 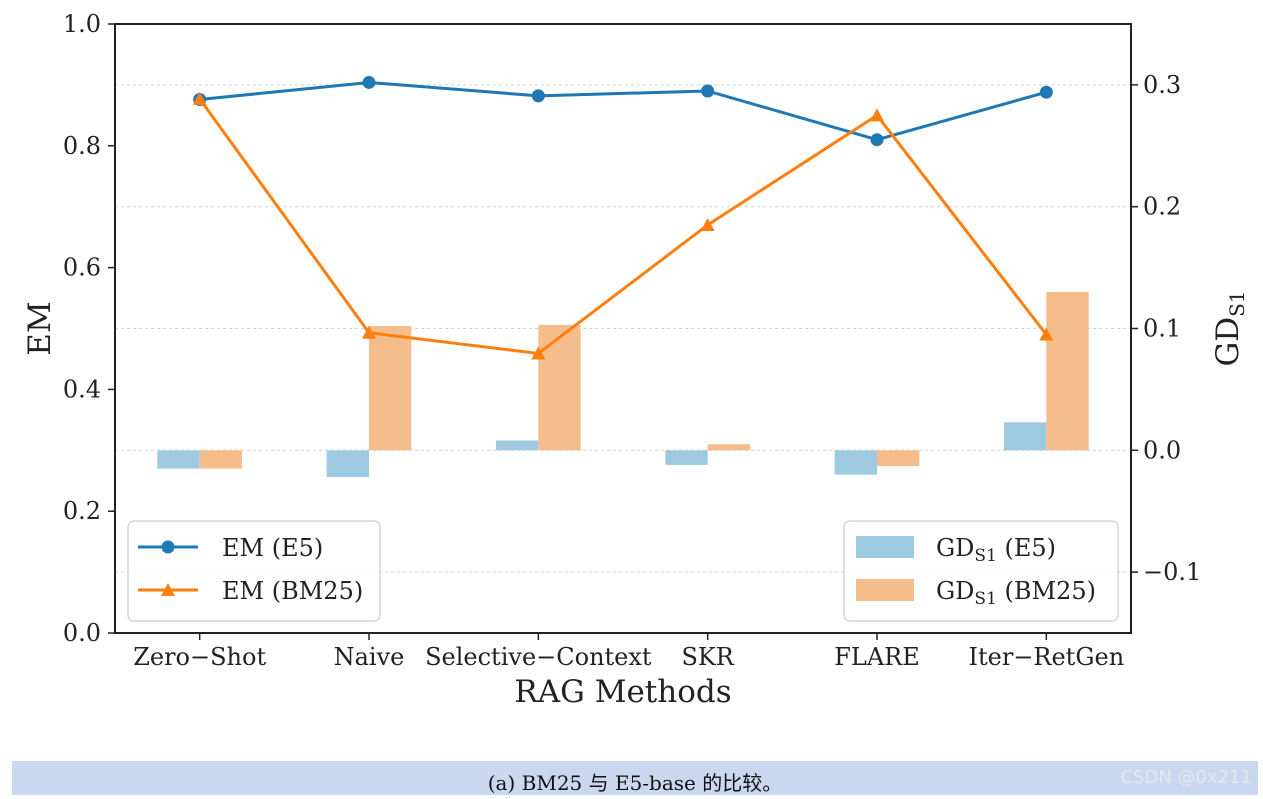 I want to click on caption-text: (a) BM25 与 E5-base 的比较。, so click(x=635, y=783).